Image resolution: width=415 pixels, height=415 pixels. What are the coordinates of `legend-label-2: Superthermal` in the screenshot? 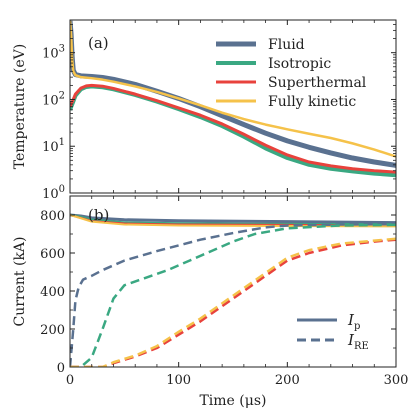 It's located at (317, 83).